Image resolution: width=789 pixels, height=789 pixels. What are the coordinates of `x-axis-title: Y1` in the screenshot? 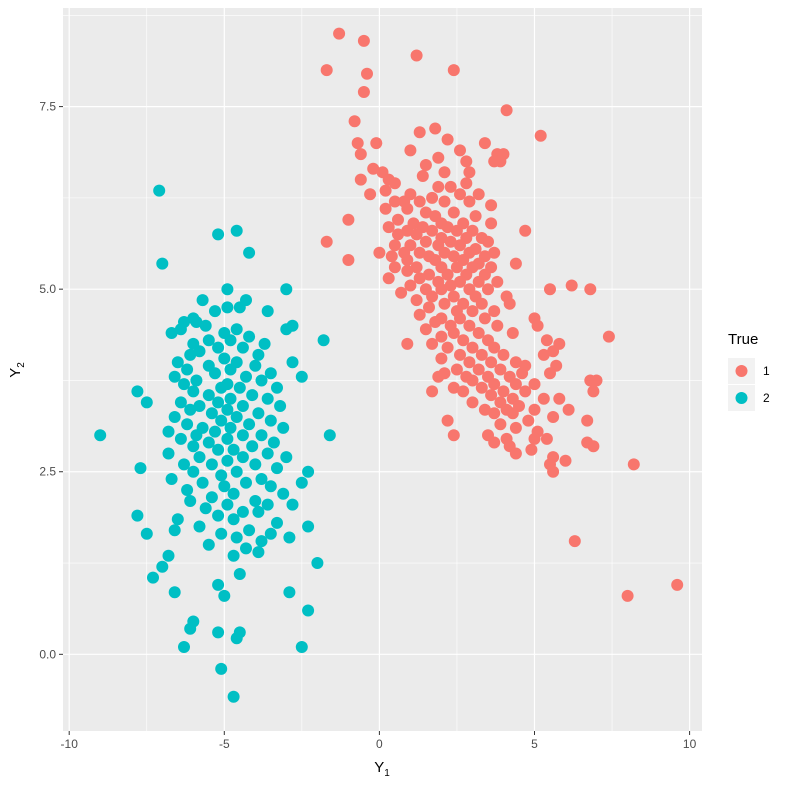 It's located at (382, 769).